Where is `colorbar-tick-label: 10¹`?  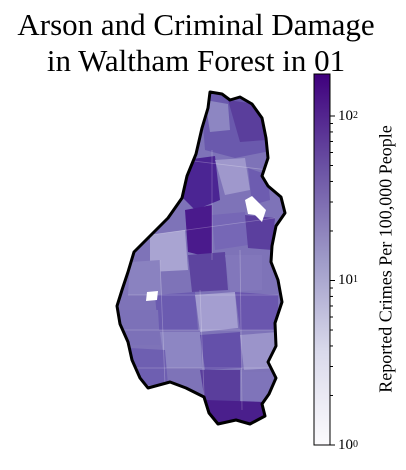
colorbar-tick-label: 10¹ is located at coordinates (348, 281).